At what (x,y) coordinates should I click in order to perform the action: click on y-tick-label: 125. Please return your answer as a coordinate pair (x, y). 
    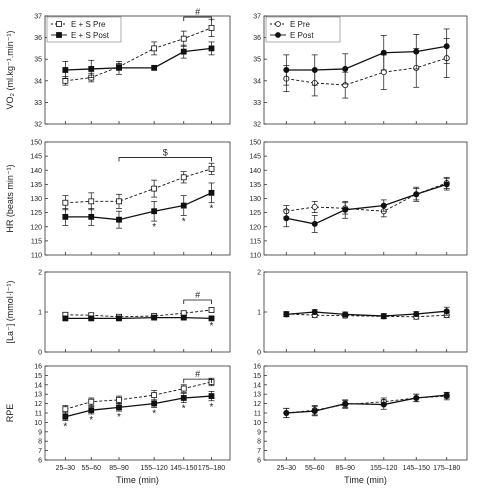
    Looking at the image, I should click on (36, 213).